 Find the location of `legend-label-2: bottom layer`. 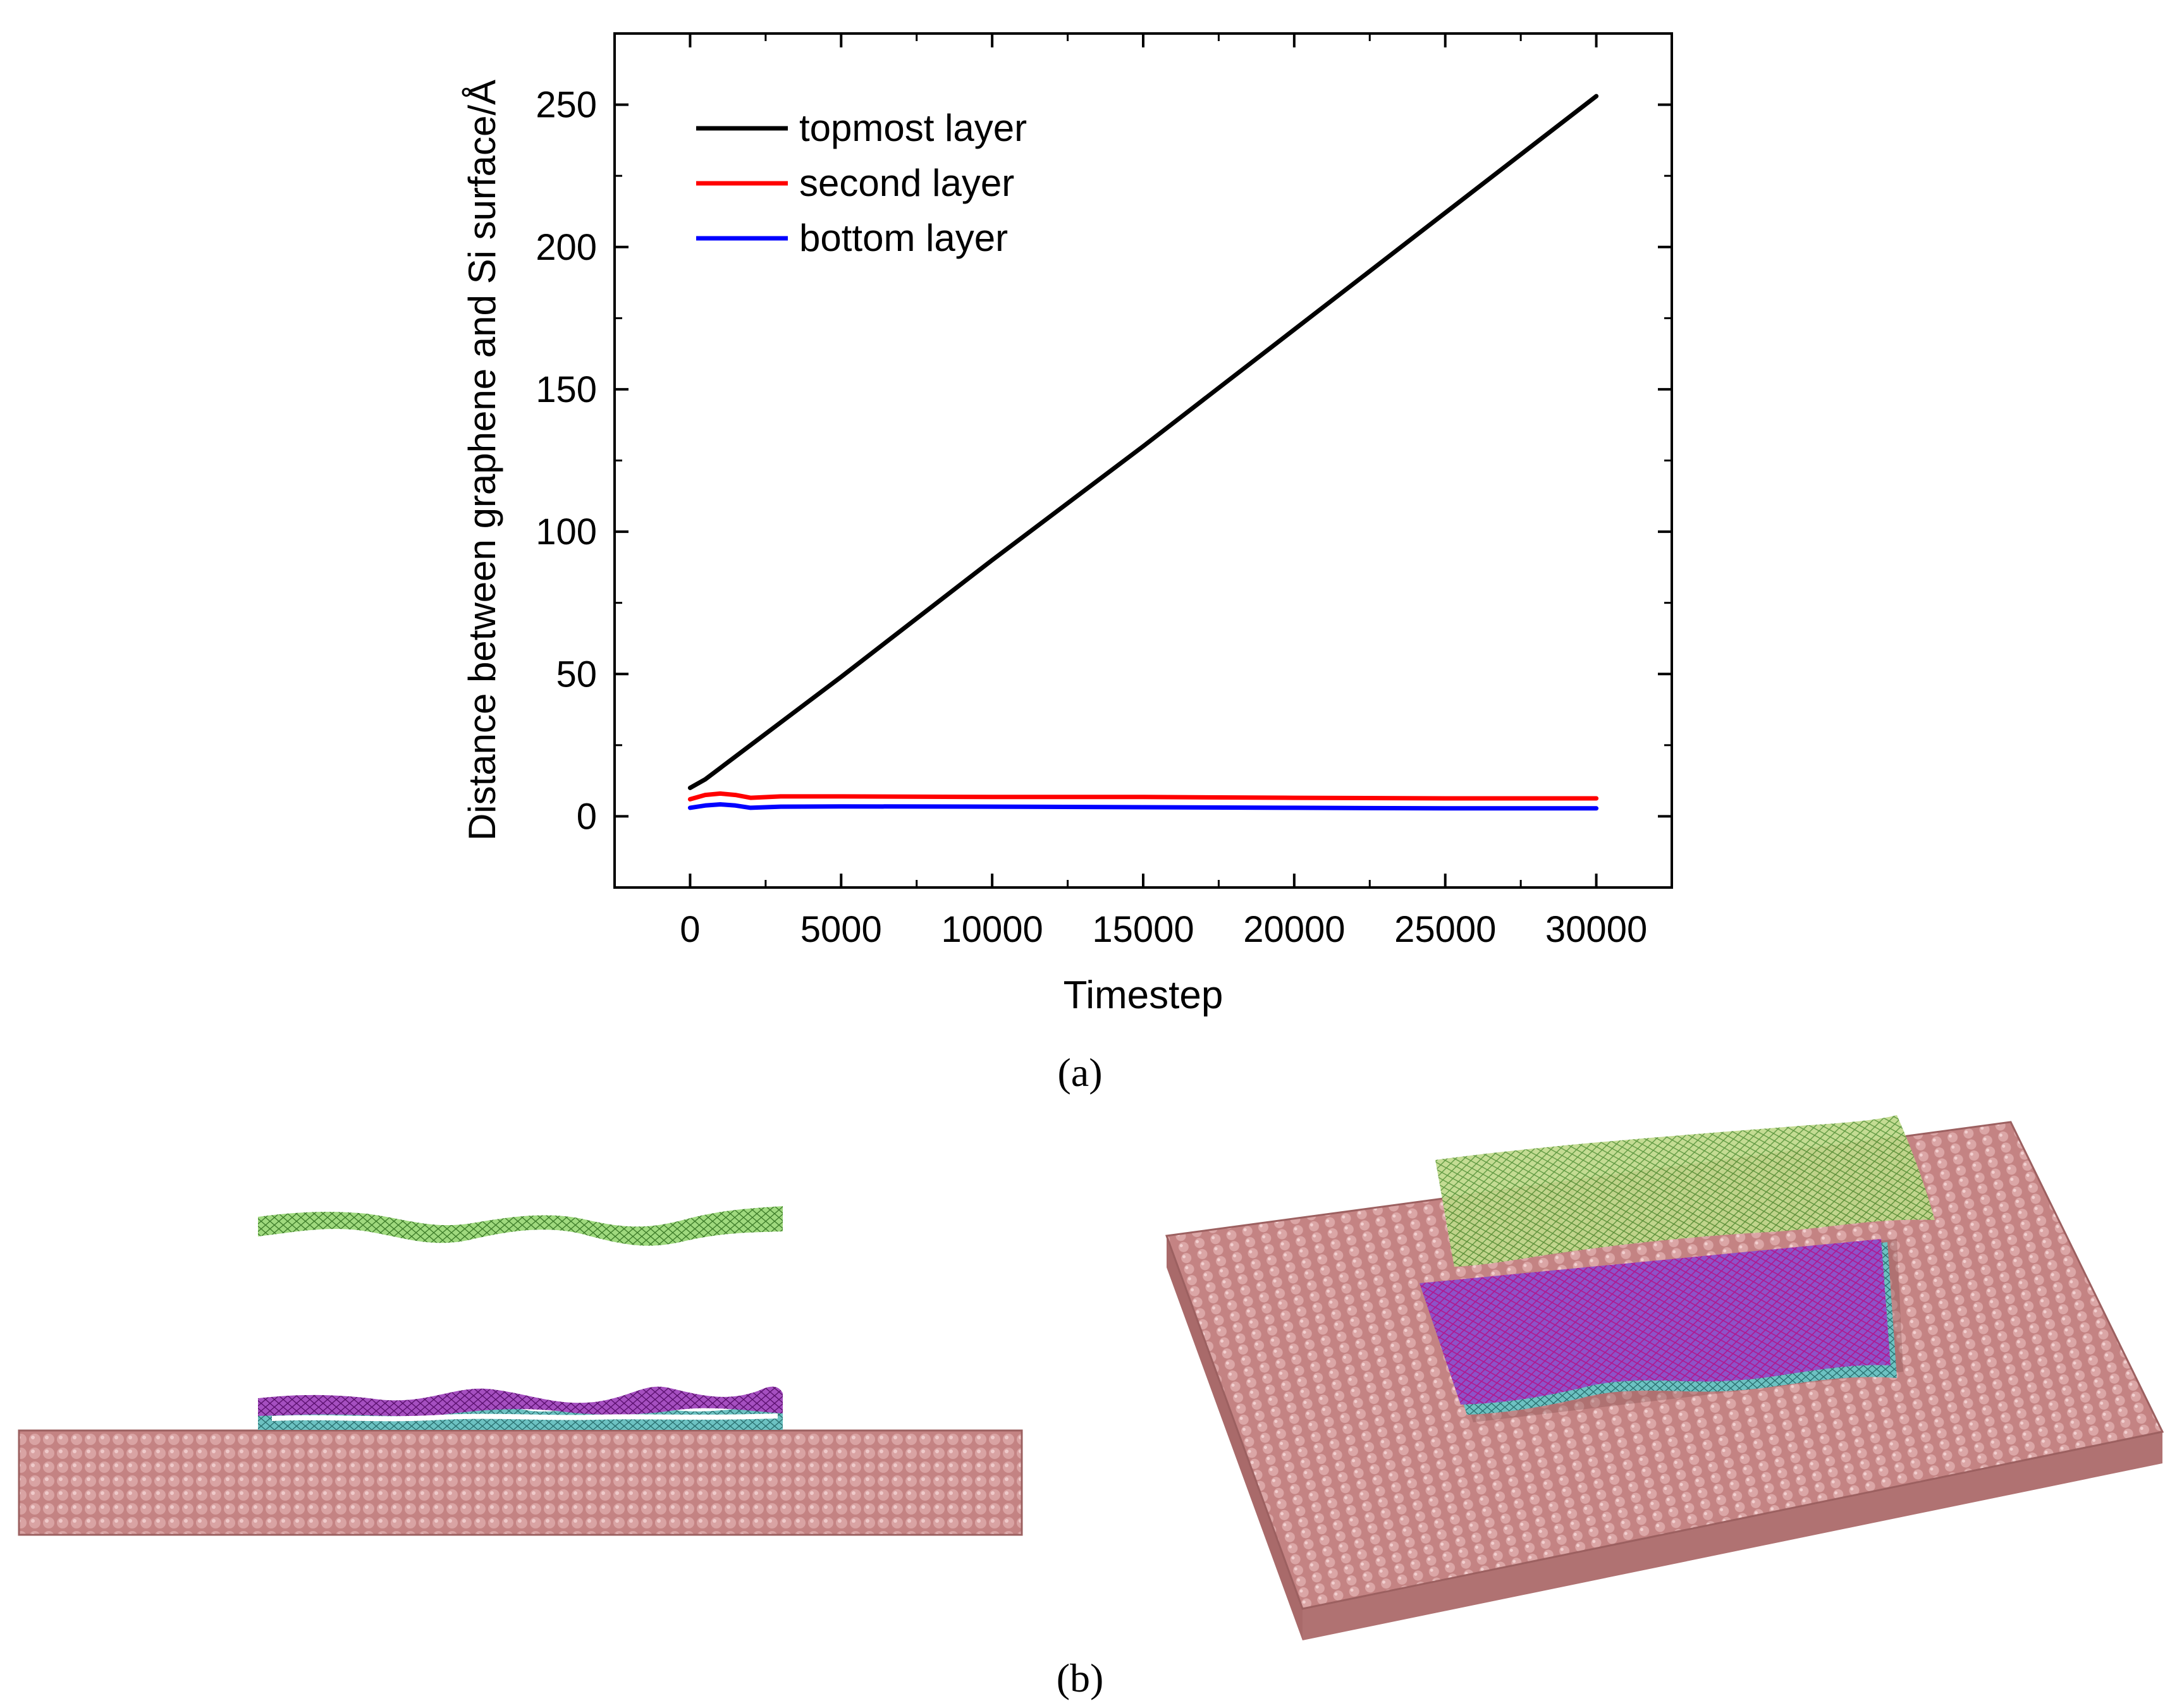

legend-label-2: bottom layer is located at coordinates (903, 238).